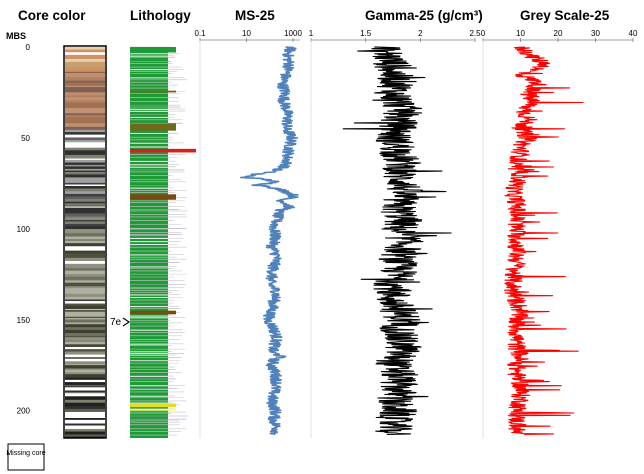  Describe the element at coordinates (25, 453) in the screenshot. I see `missing-core-legend-label: Missing core` at that location.